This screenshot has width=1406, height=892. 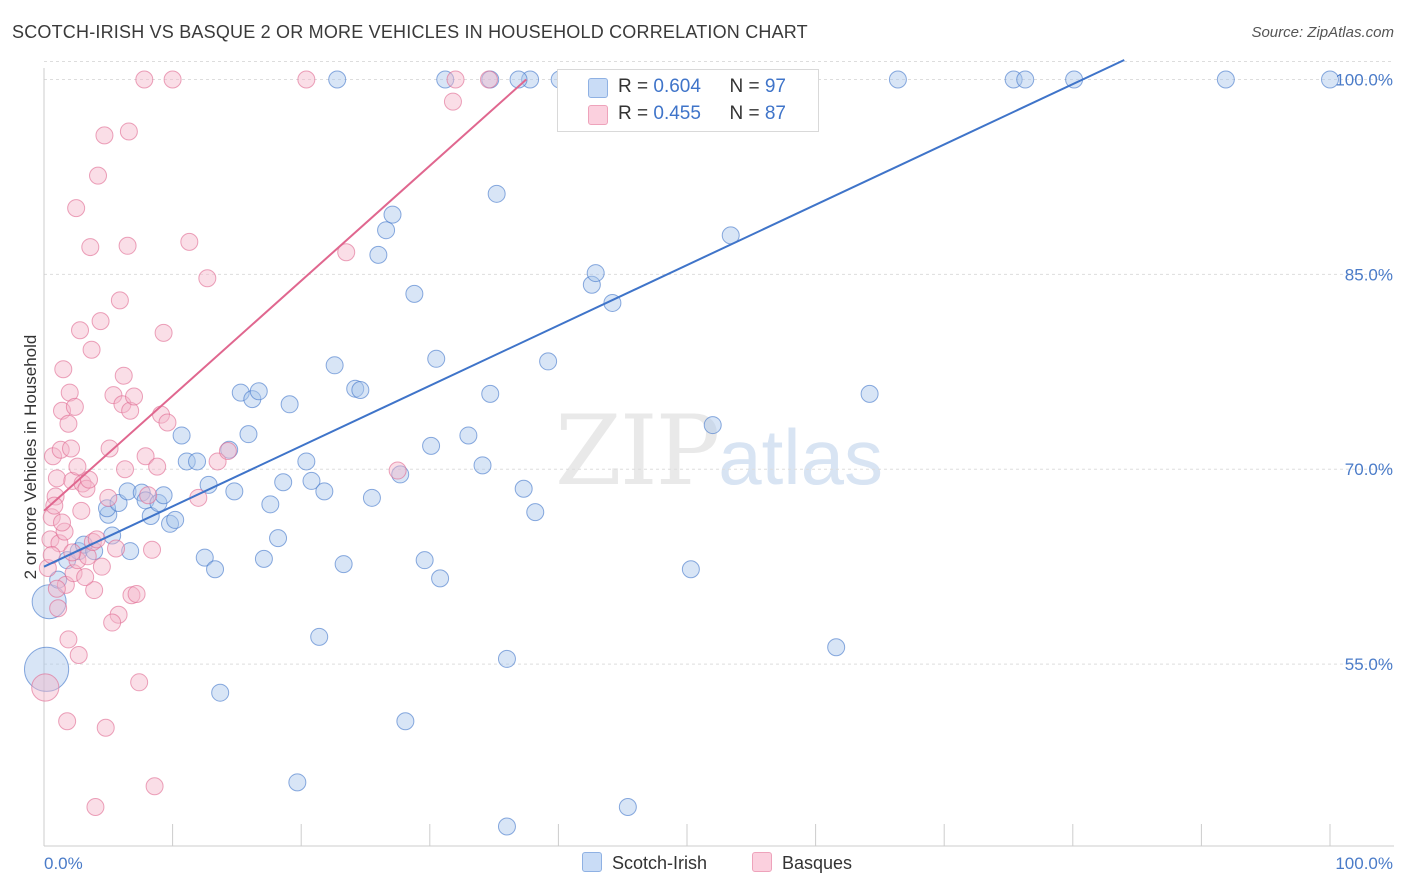 What do you see at coordinates (63, 863) in the screenshot?
I see `x-tick-label: 0.0%` at bounding box center [63, 863].